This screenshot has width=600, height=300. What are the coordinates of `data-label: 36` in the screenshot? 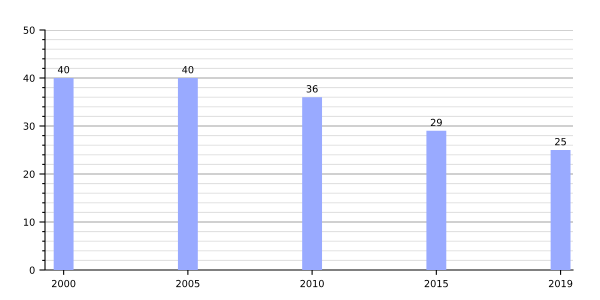 It's located at (312, 89).